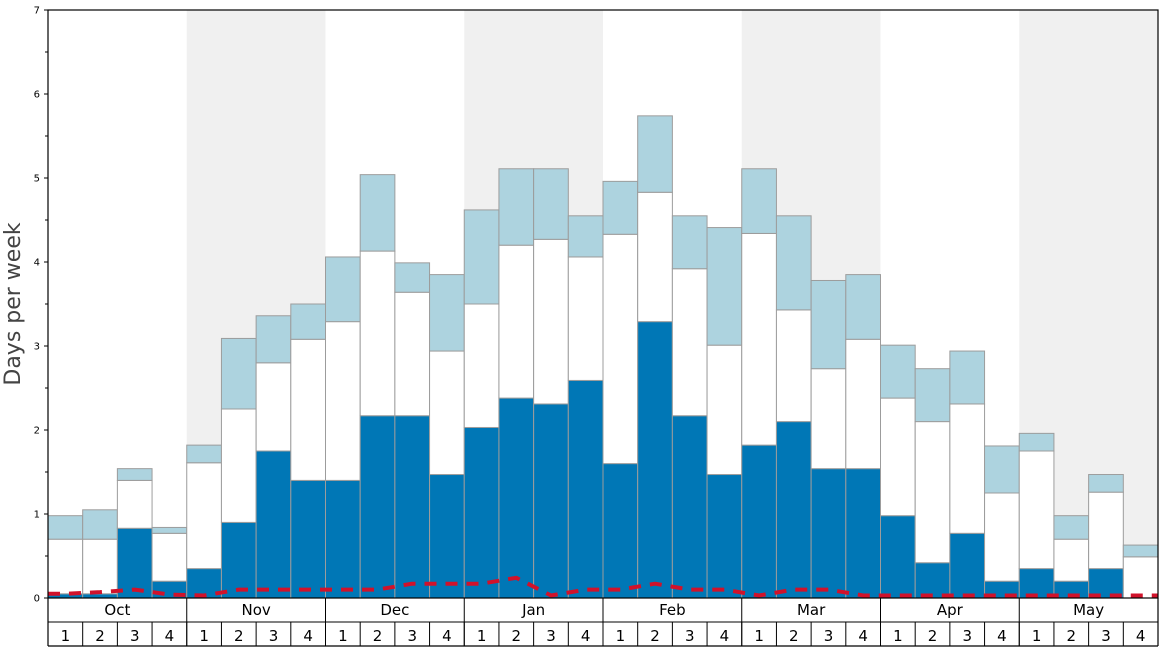 This screenshot has height=648, width=1168. I want to click on month-label-may: May, so click(1088, 610).